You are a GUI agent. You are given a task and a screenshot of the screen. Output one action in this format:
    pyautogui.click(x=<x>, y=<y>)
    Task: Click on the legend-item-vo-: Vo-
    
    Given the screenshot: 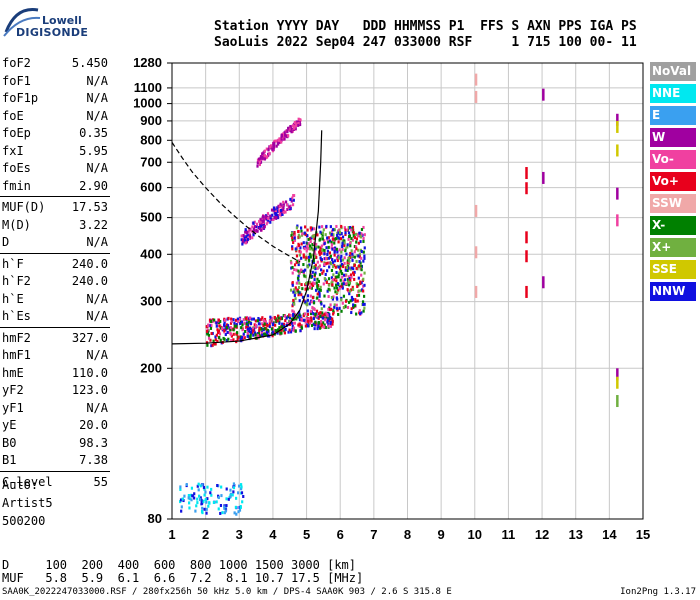 What is the action you would take?
    pyautogui.click(x=673, y=159)
    